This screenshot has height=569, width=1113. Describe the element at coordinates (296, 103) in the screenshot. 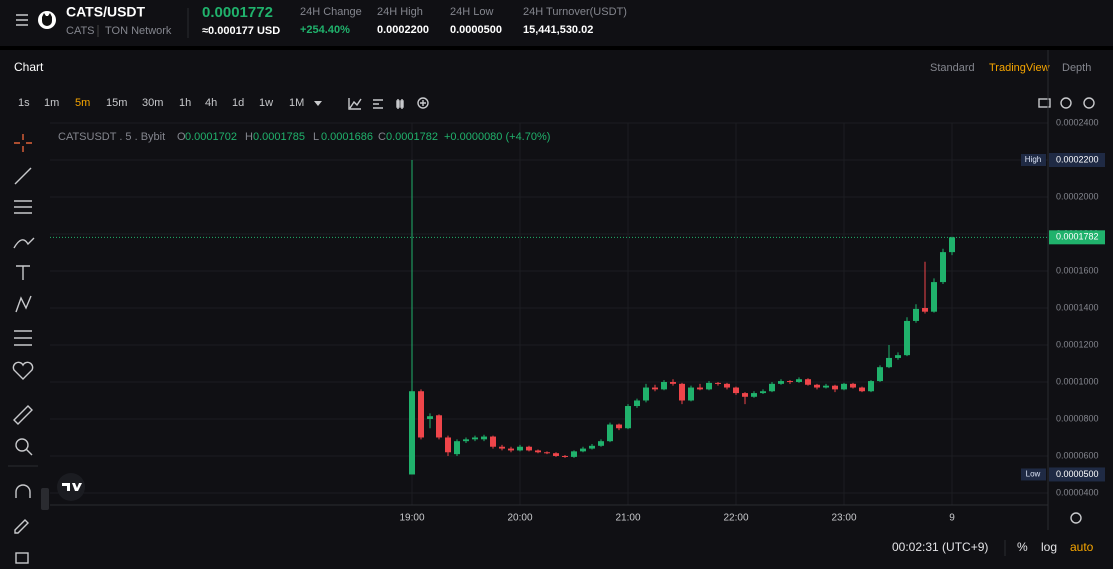

I see `interval: 1M` at that location.